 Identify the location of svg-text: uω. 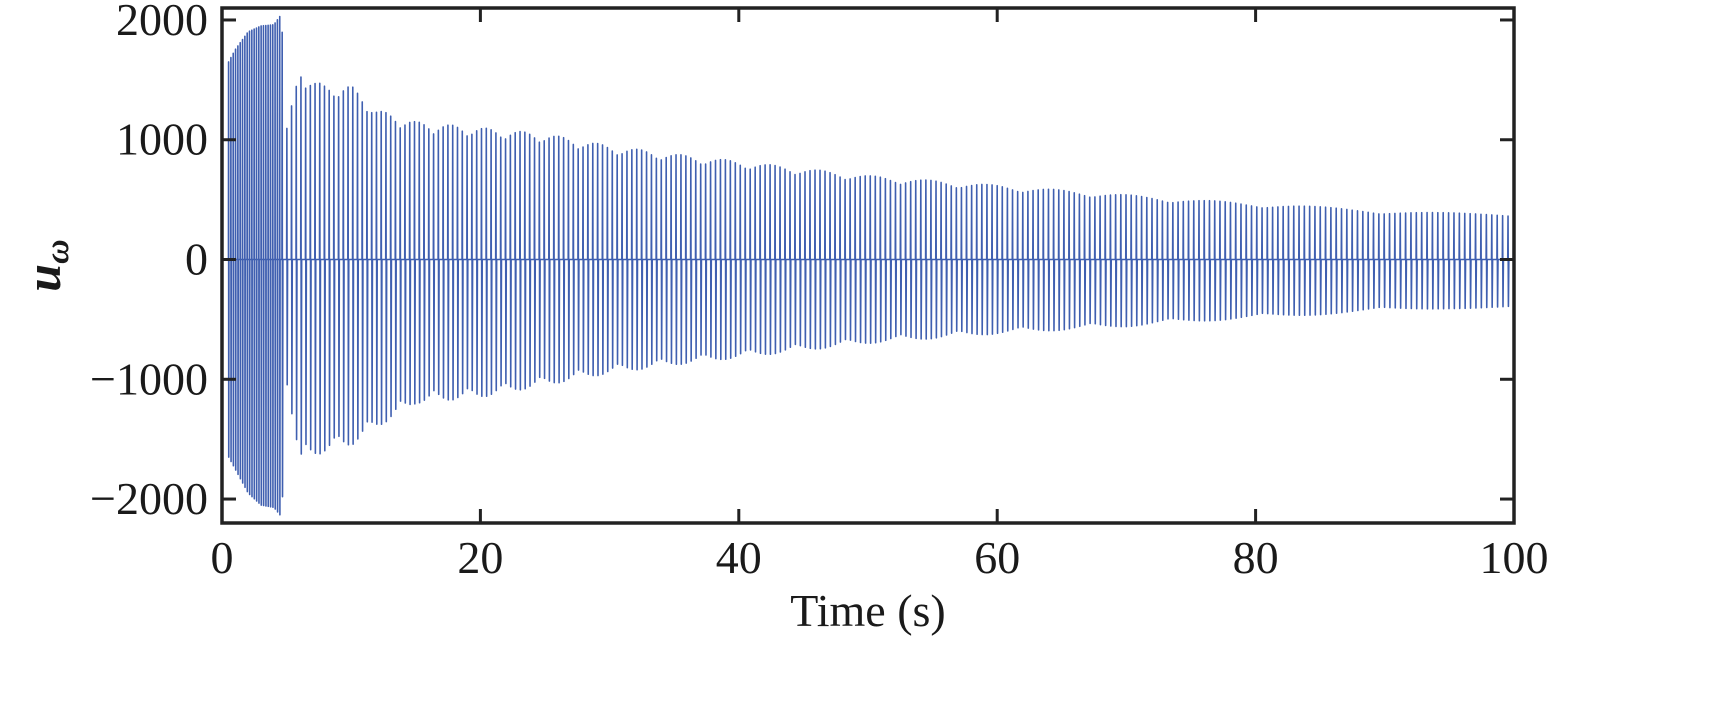
(45, 265).